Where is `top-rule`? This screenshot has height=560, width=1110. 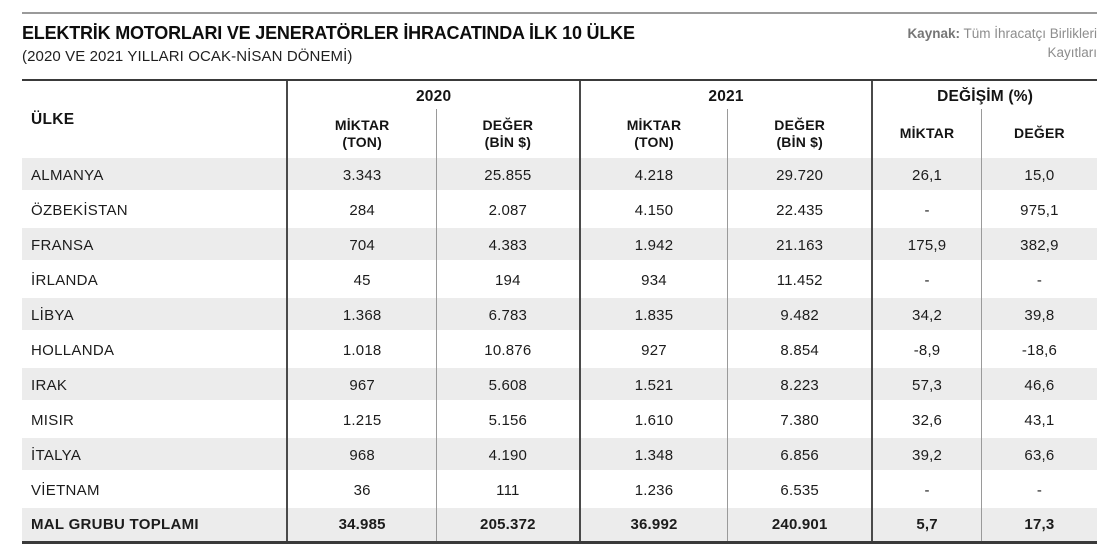
top-rule is located at coordinates (559, 13).